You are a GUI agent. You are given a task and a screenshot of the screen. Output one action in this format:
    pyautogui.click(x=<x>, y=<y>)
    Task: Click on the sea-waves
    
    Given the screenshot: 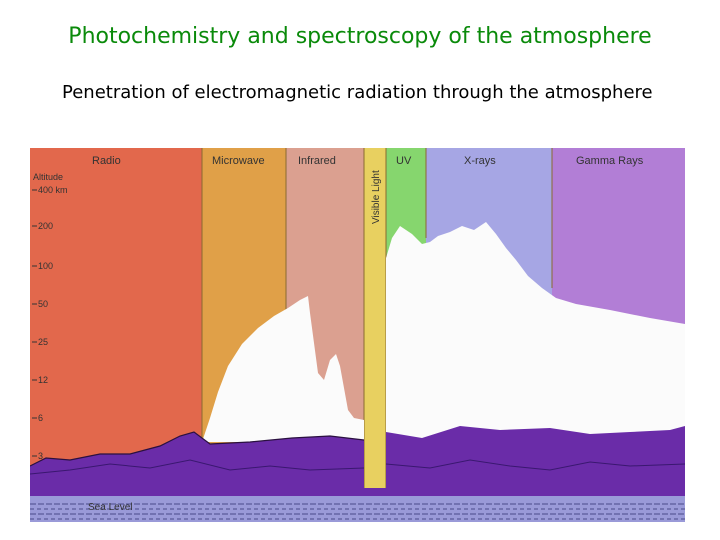 What is the action you would take?
    pyautogui.click(x=357, y=511)
    